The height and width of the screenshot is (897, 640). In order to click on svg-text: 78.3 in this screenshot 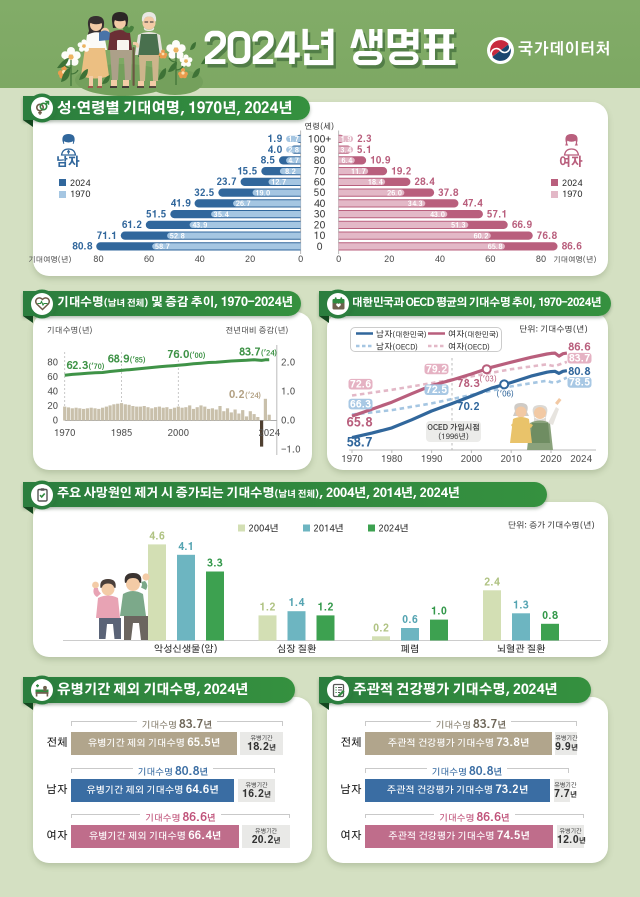, I will do `click(468, 384)`.